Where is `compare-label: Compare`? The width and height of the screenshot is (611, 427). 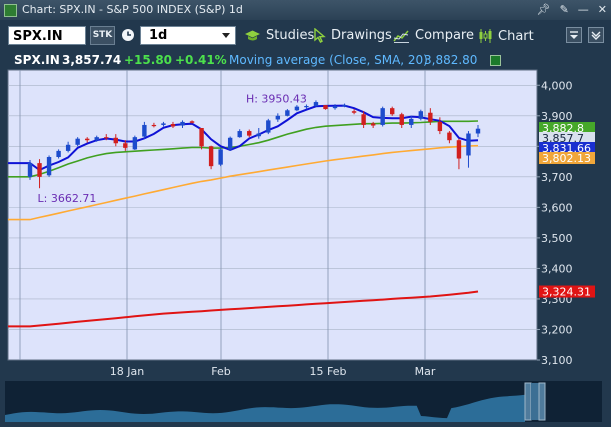 compare-label: Compare is located at coordinates (444, 35).